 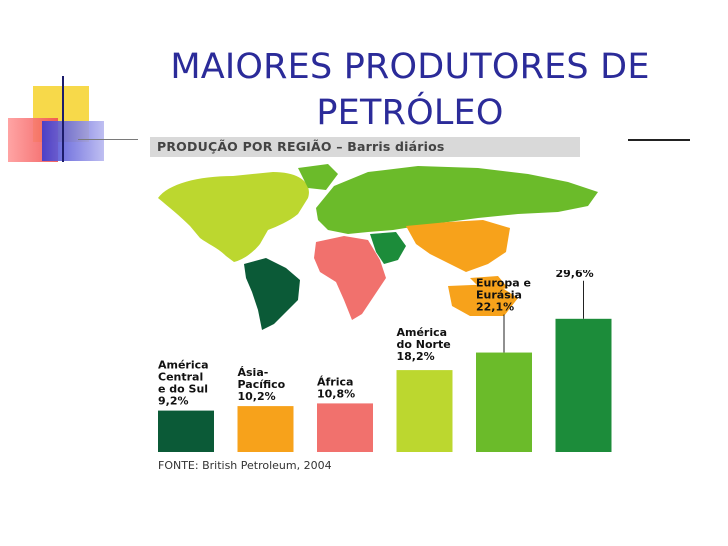 What do you see at coordinates (233, 217) in the screenshot?
I see `map-north-america` at bounding box center [233, 217].